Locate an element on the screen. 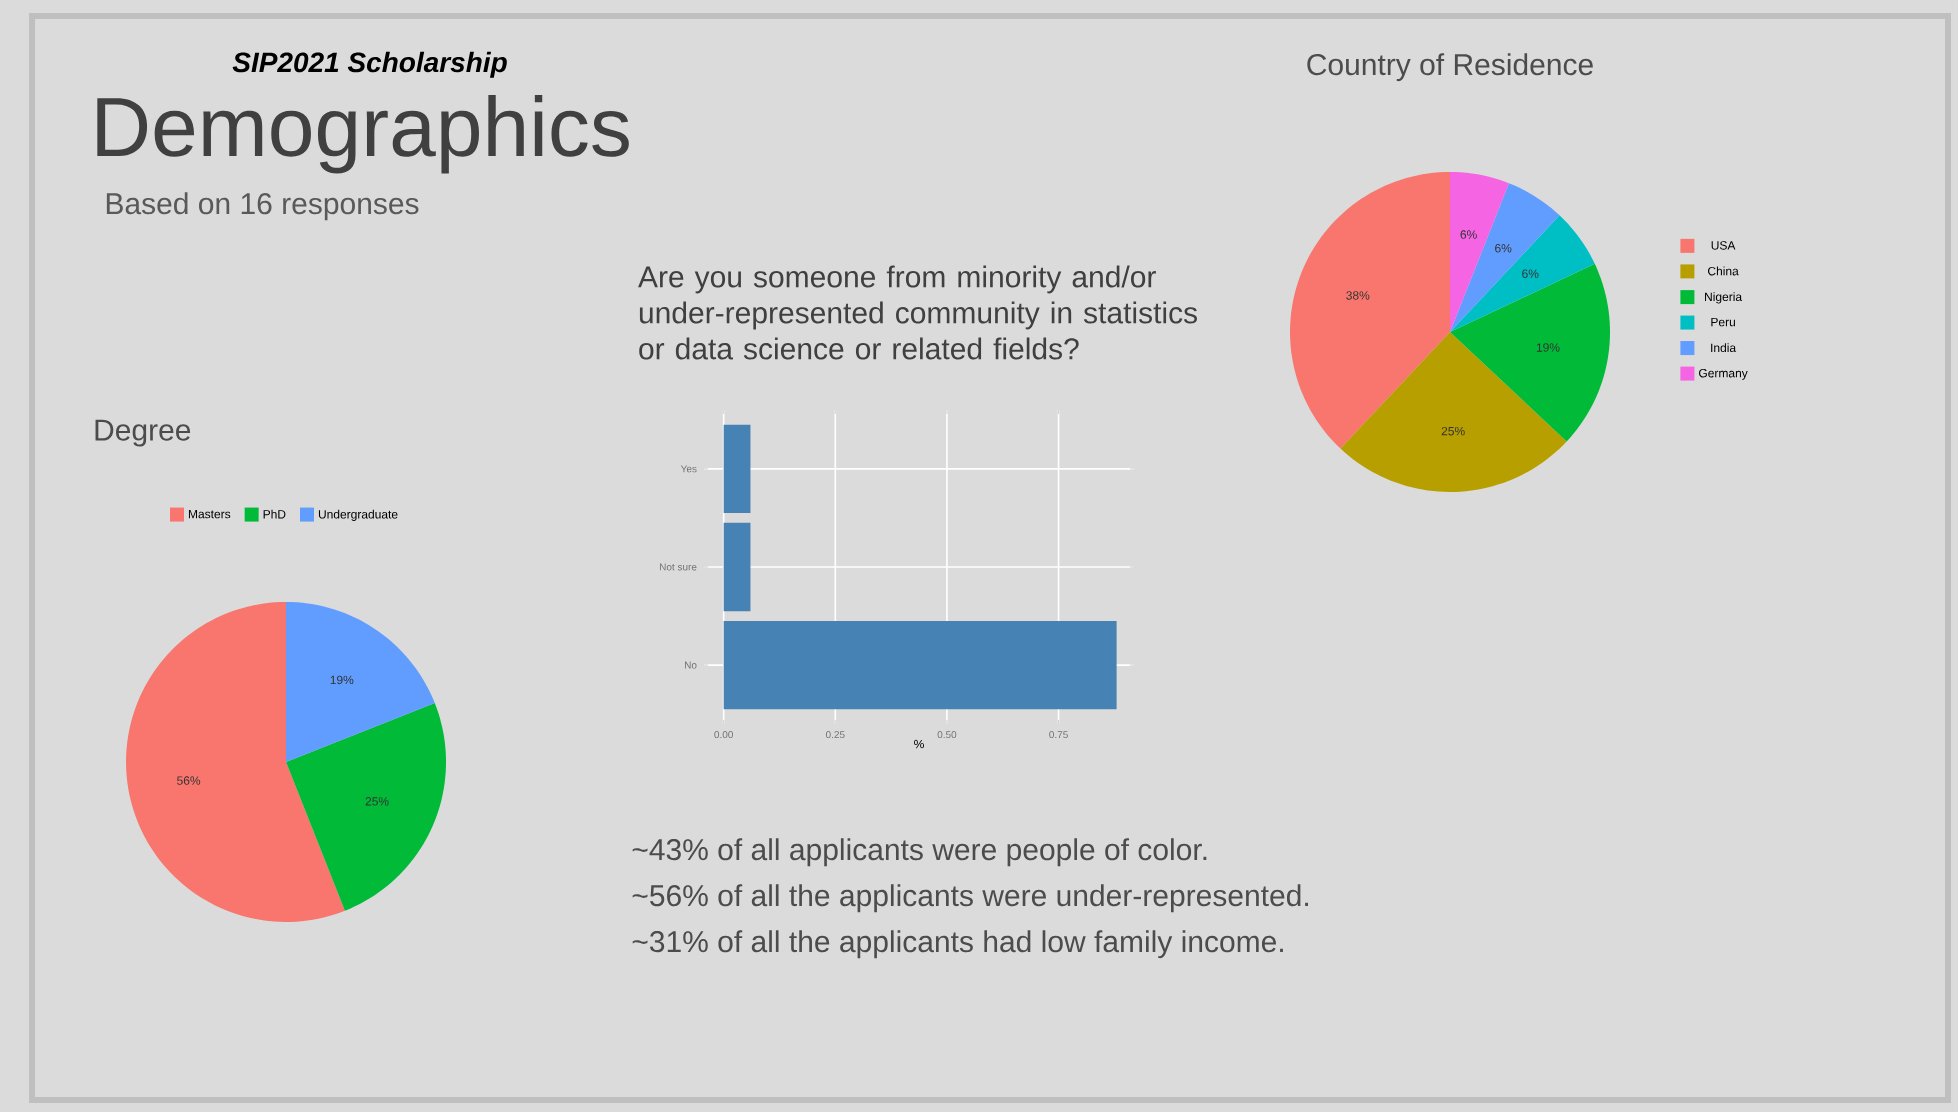 The width and height of the screenshot is (1958, 1112). chart-title: Are you someone from minority and/or under-represented community in statistics or data science or related fields? is located at coordinates (917, 312).